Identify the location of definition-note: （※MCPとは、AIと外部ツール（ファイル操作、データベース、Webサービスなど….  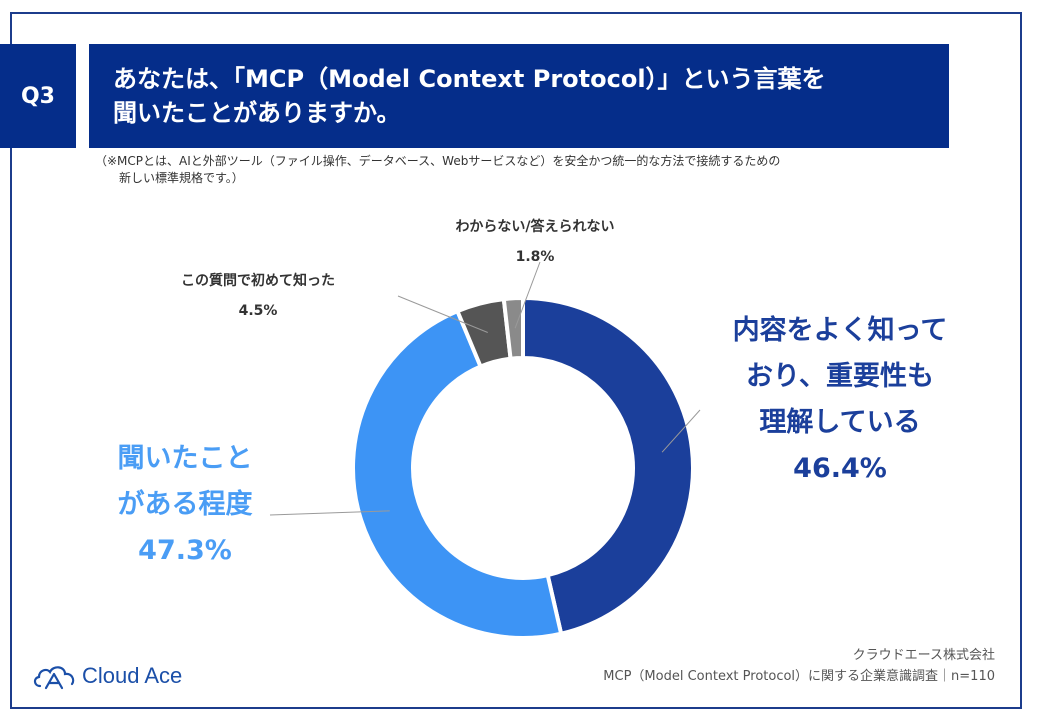
(545, 170).